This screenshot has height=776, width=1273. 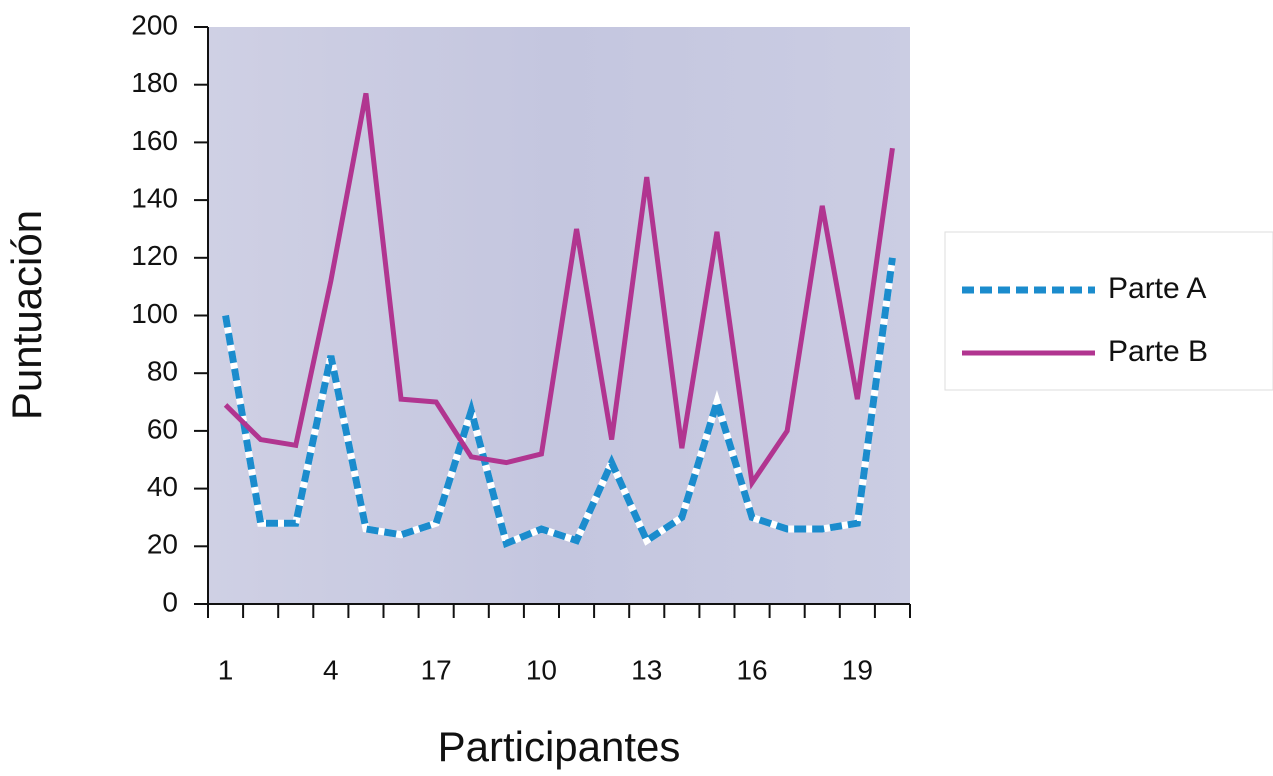 What do you see at coordinates (541, 669) in the screenshot?
I see `x-tick-label: 10` at bounding box center [541, 669].